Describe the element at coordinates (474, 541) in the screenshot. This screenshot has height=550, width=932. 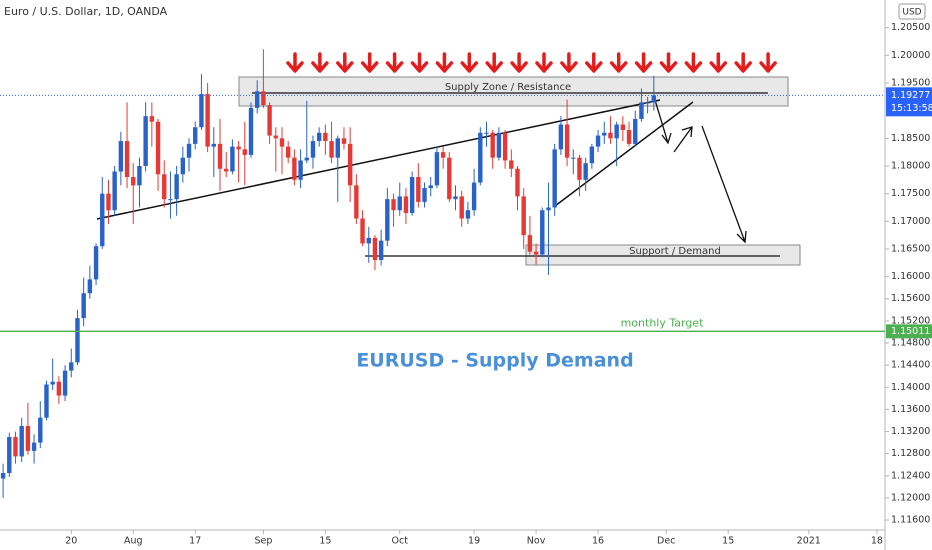
I see `x-tick-label: 19` at that location.